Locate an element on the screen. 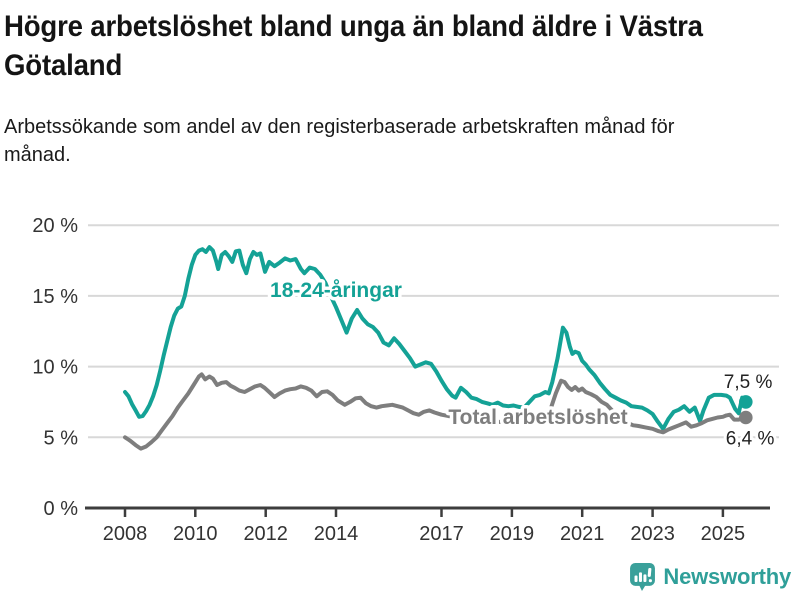 This screenshot has height=605, width=800. x-axis-tick-label: 2021 is located at coordinates (582, 534).